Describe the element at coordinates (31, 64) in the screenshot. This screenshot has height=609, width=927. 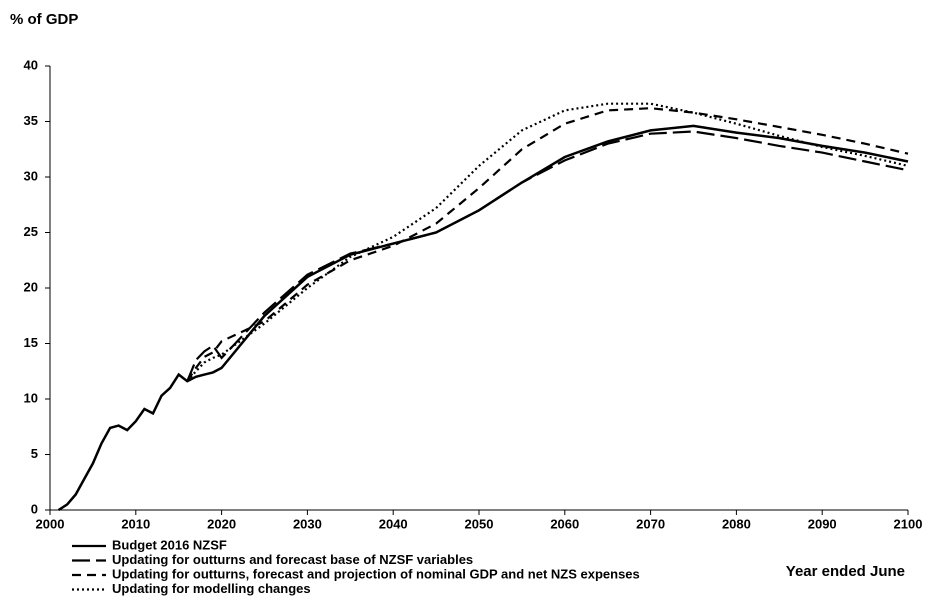
I see `y-tick-label: 40` at that location.